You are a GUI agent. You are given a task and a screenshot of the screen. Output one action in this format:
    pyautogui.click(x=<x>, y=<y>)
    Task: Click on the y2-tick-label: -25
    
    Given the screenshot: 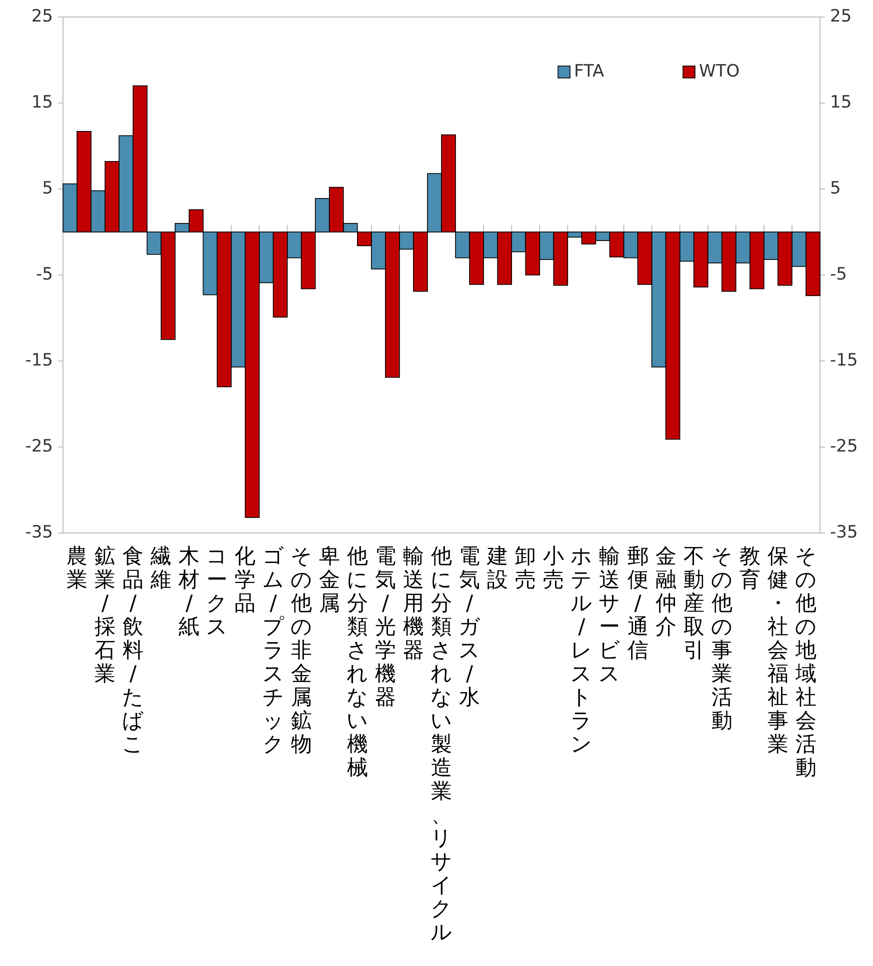 What is the action you would take?
    pyautogui.click(x=844, y=446)
    